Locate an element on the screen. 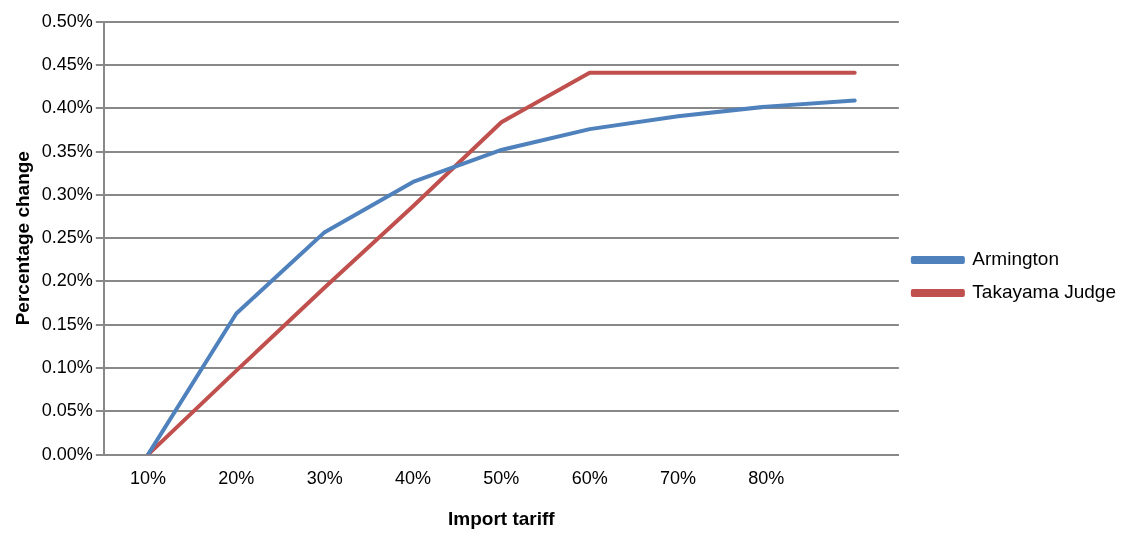  legend-label: Armington is located at coordinates (1015, 259).